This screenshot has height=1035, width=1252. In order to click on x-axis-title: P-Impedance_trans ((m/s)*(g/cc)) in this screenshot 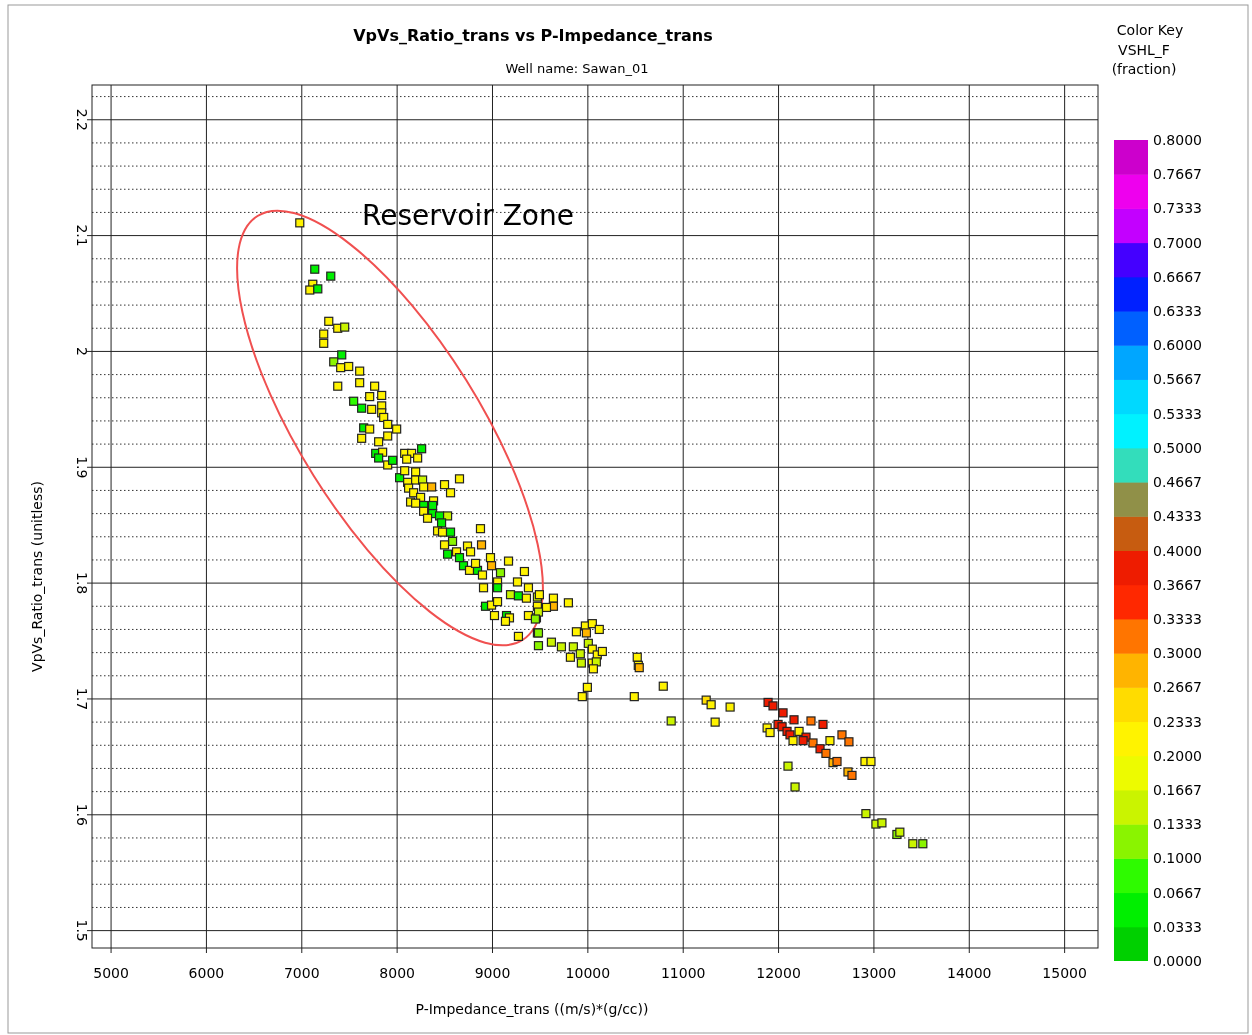, I will do `click(532, 1009)`.